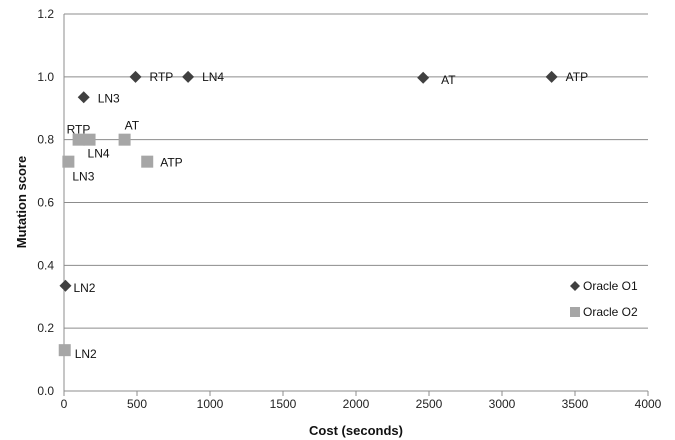 The width and height of the screenshot is (675, 440). Describe the element at coordinates (45, 328) in the screenshot. I see `y-tick-label: 0.2` at that location.